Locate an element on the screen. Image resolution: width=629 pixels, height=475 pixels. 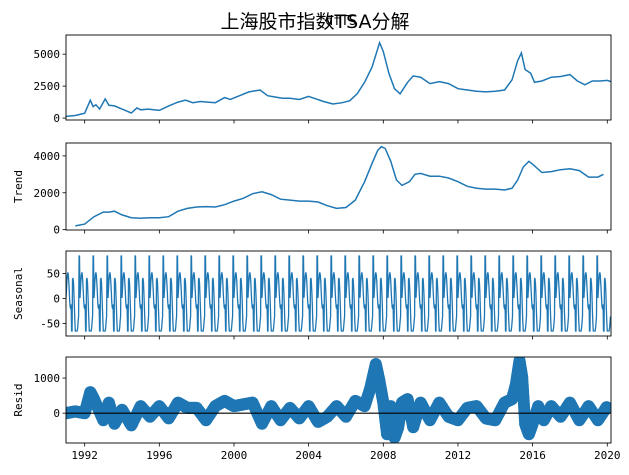
y-tick-label: -50 is located at coordinates (50, 324).